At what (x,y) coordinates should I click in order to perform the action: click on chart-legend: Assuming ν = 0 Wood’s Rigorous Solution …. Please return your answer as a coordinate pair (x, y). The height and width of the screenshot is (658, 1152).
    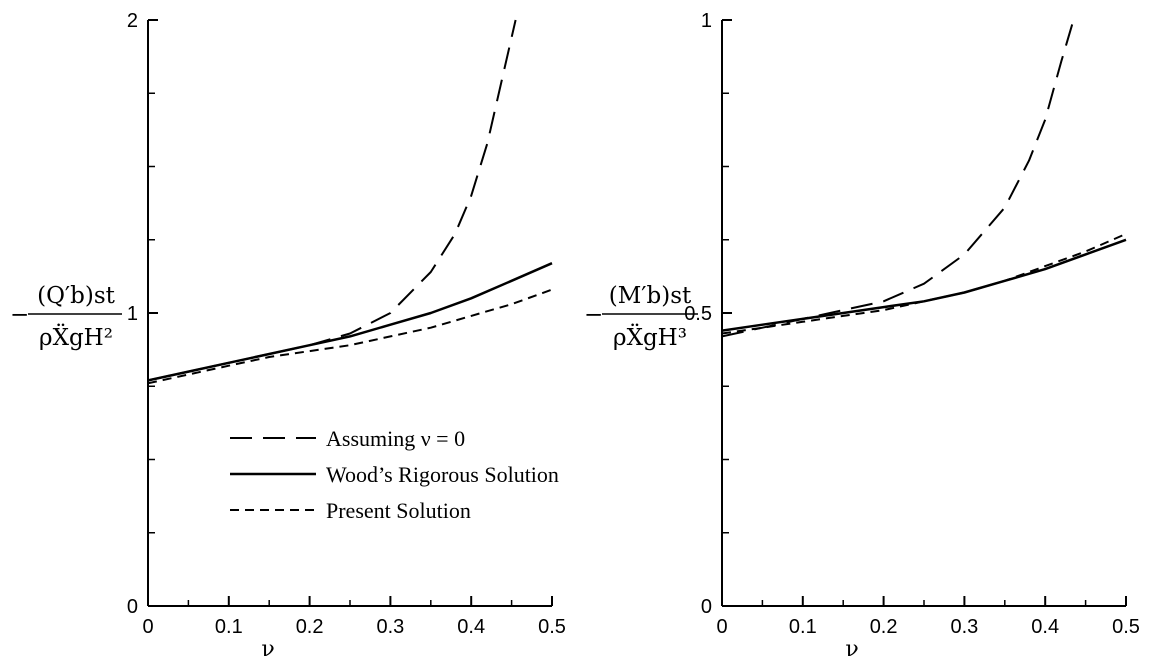
    Looking at the image, I should click on (394, 474).